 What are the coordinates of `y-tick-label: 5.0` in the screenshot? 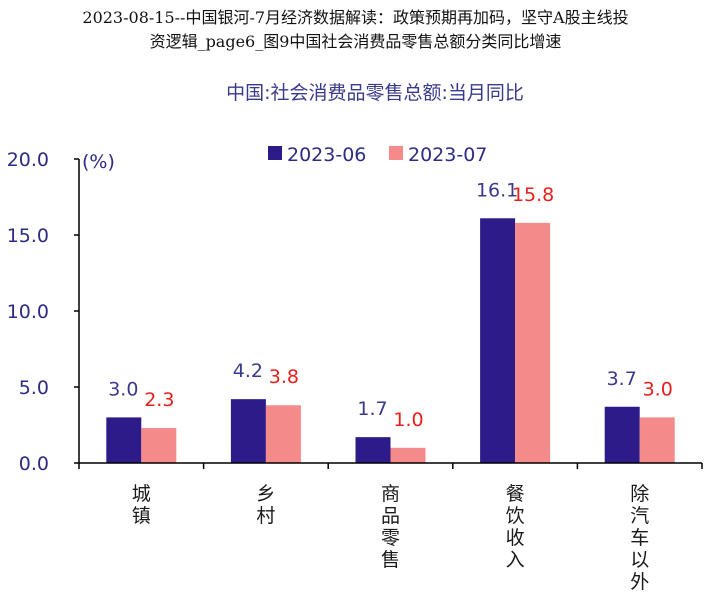 It's located at (34, 388).